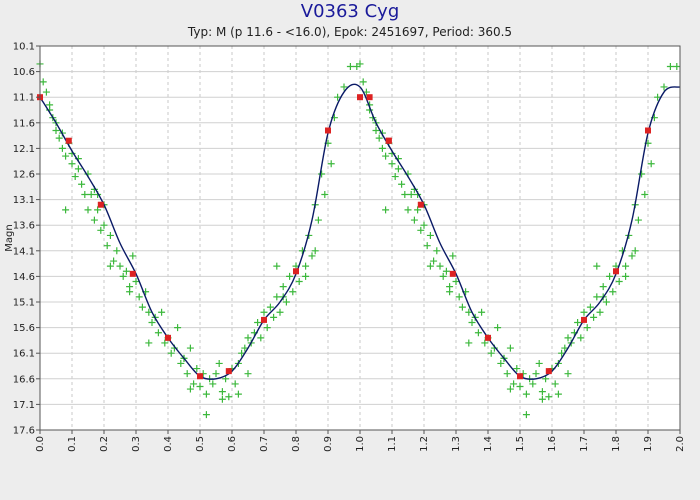 The height and width of the screenshot is (500, 700). What do you see at coordinates (24, 251) in the screenshot?
I see `y-tick-label: 14.1` at bounding box center [24, 251].